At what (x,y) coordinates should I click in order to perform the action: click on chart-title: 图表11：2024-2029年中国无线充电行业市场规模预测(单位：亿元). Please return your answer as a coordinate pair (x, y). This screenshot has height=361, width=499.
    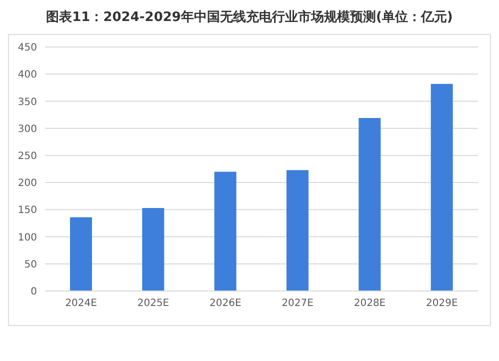
    Looking at the image, I should click on (249, 17).